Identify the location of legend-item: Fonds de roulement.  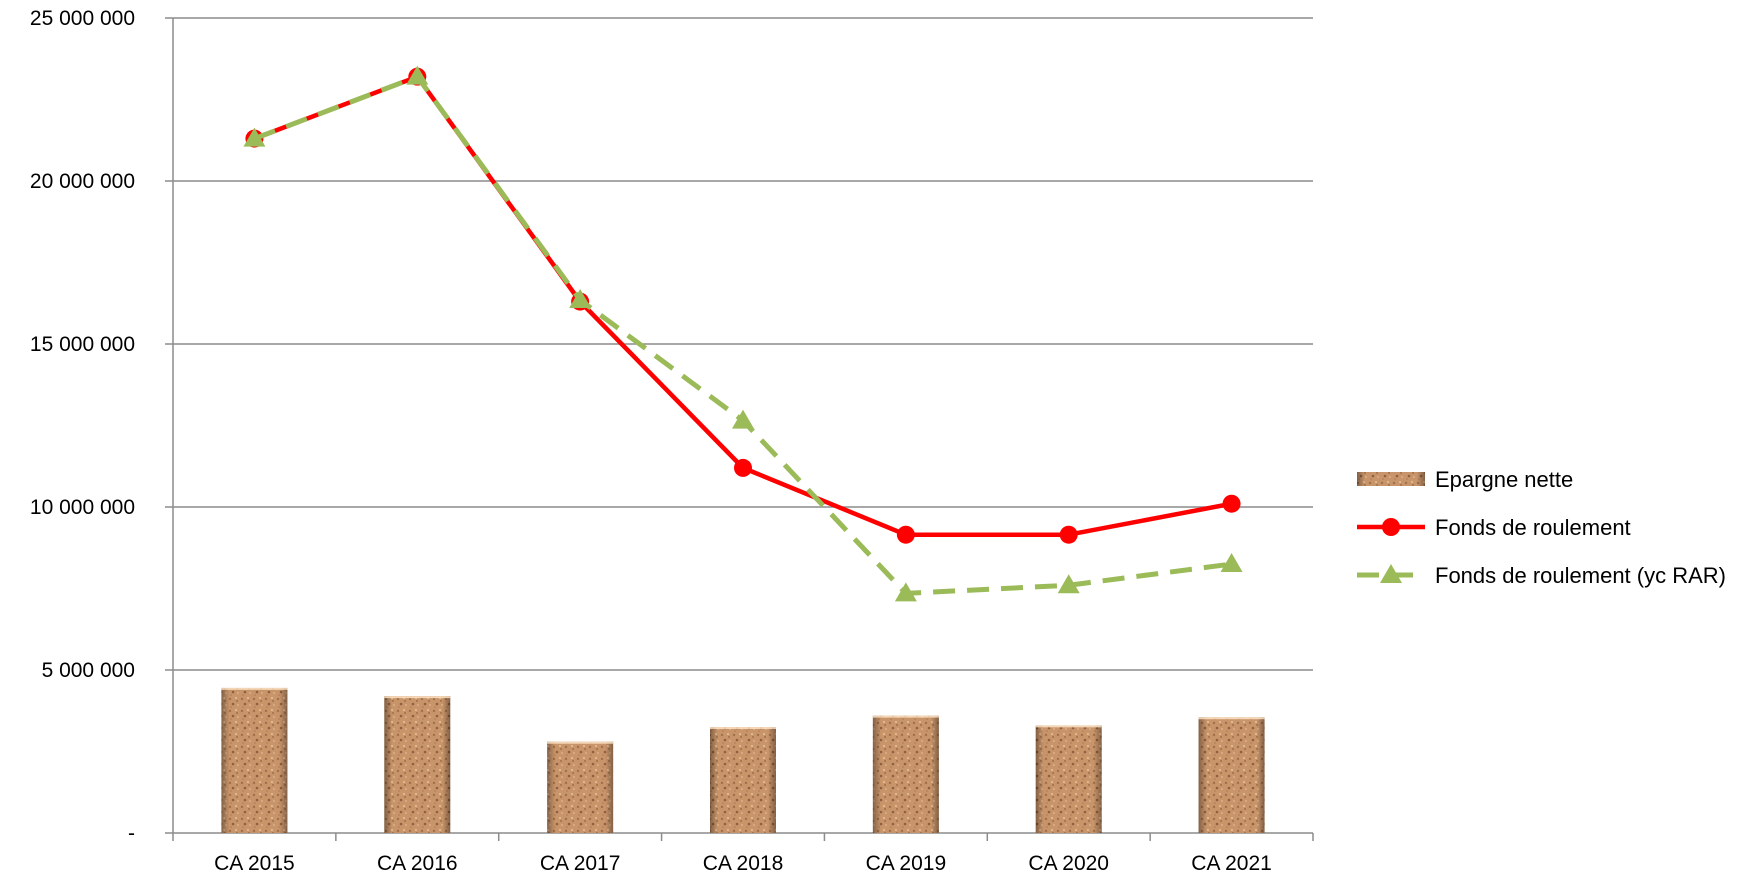
(1494, 527).